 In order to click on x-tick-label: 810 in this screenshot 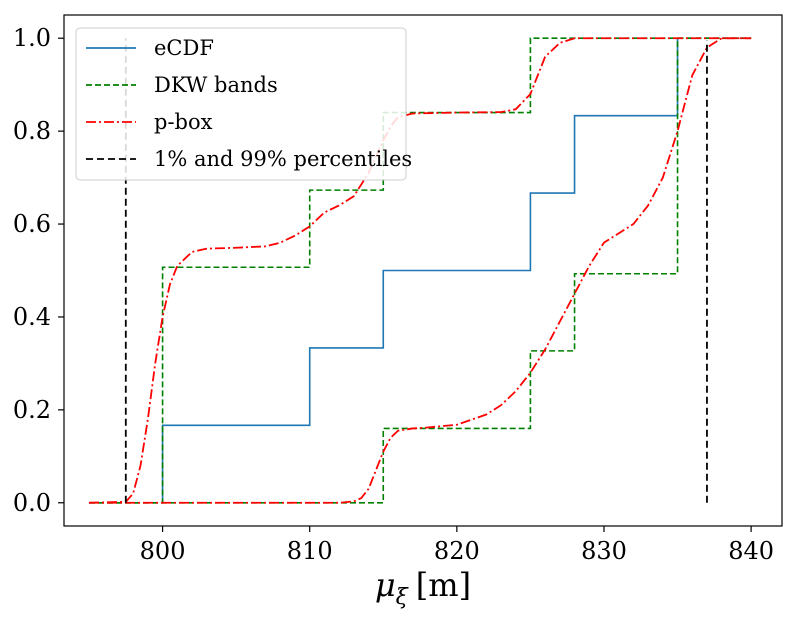, I will do `click(310, 551)`.